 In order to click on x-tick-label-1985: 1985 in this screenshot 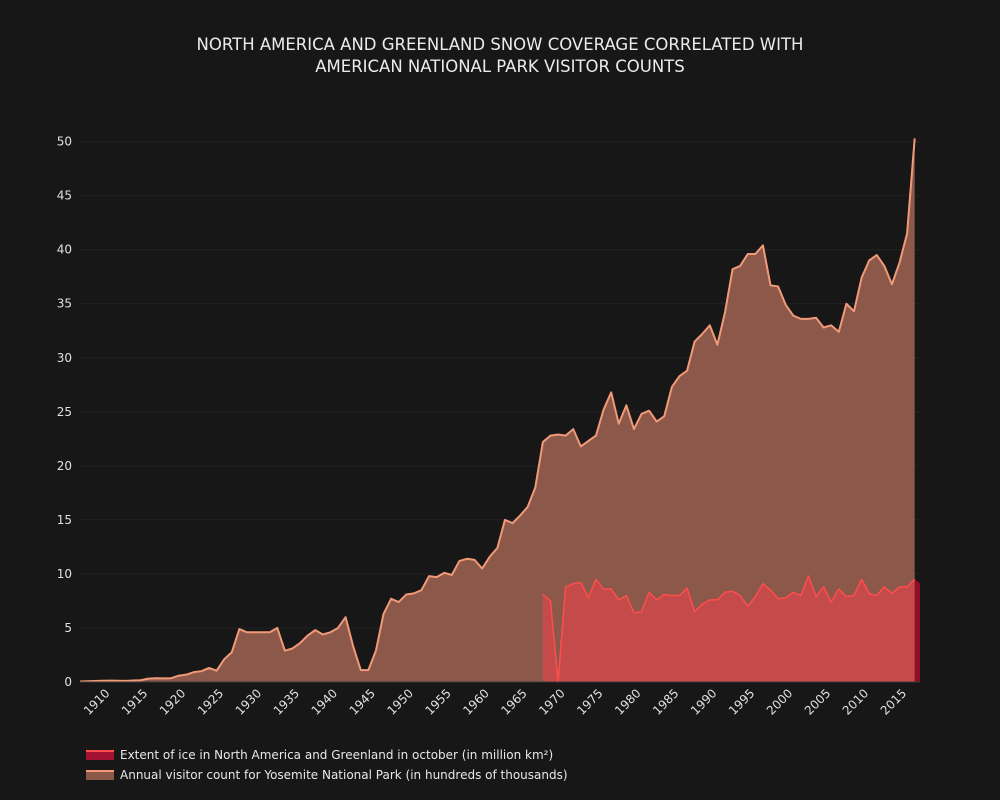, I will do `click(665, 701)`.